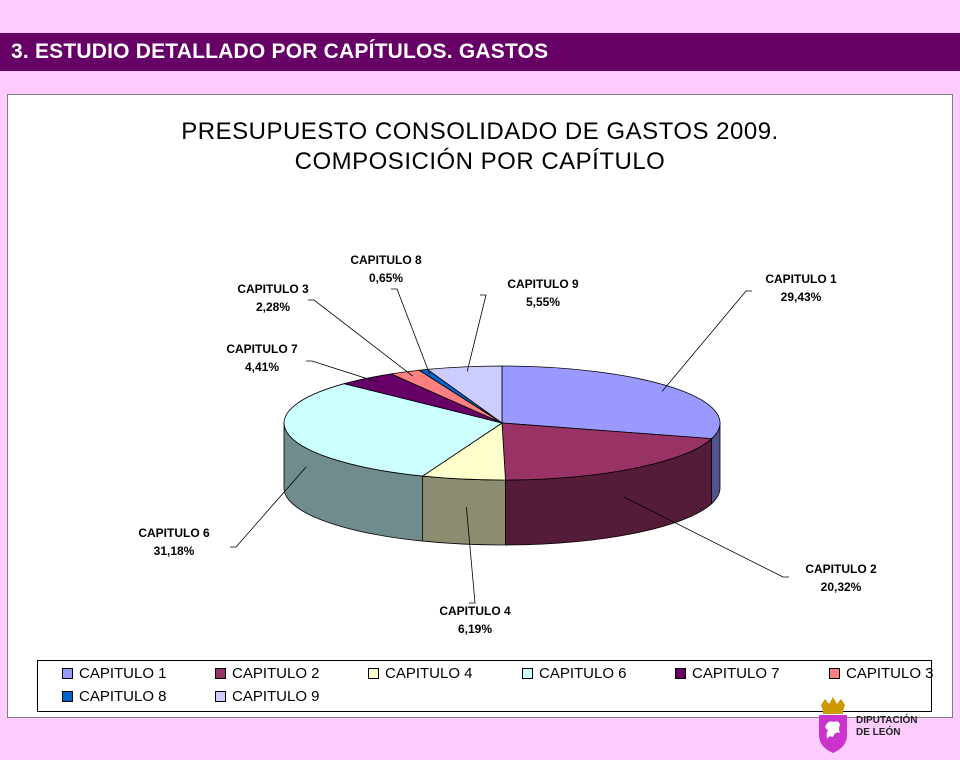 The width and height of the screenshot is (960, 760). Describe the element at coordinates (273, 307) in the screenshot. I see `data-label-value-capitulo-3: 2,28%` at that location.